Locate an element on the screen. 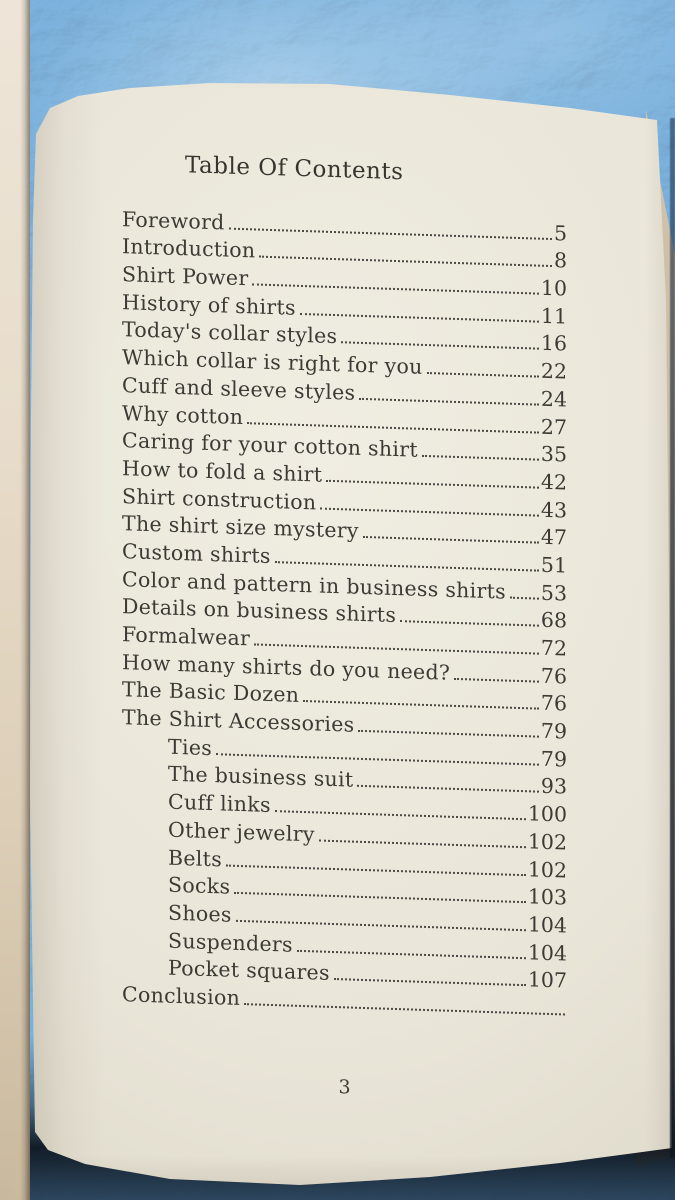 The height and width of the screenshot is (1200, 675). toc-entry-page: 16 is located at coordinates (553, 343).